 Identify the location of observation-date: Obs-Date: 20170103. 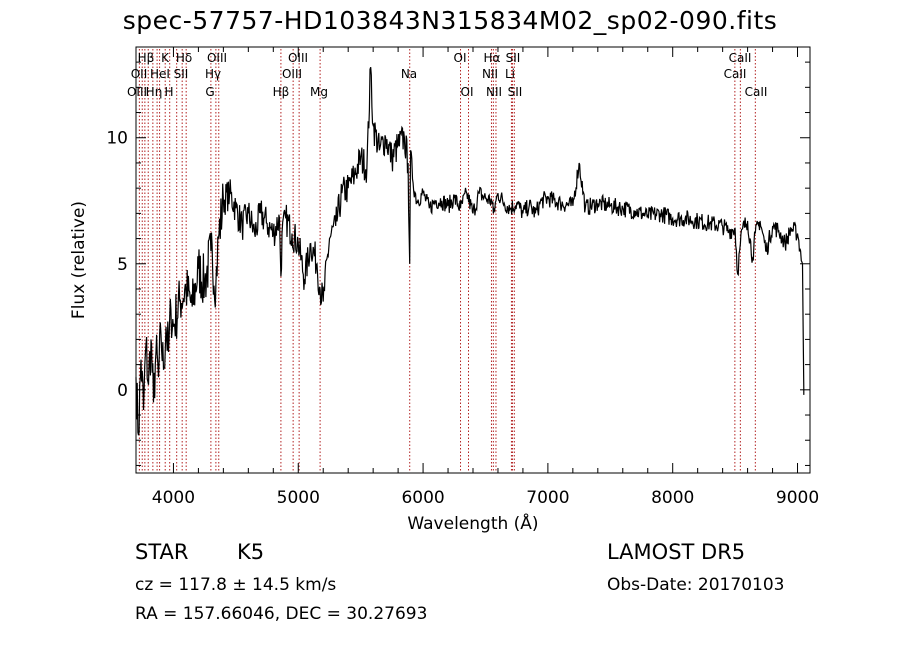
(696, 585).